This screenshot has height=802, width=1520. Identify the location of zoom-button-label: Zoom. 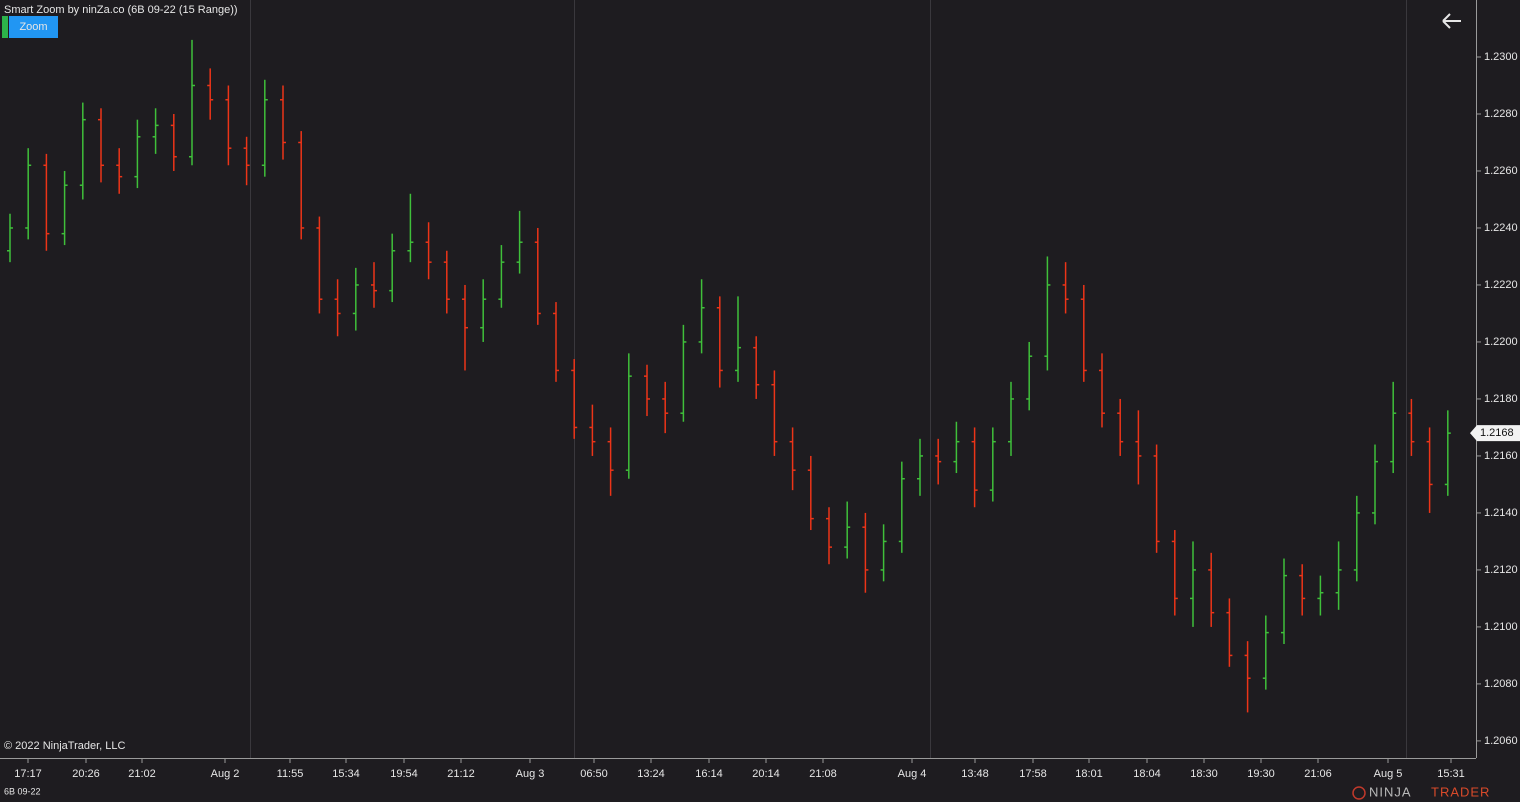
(33, 27).